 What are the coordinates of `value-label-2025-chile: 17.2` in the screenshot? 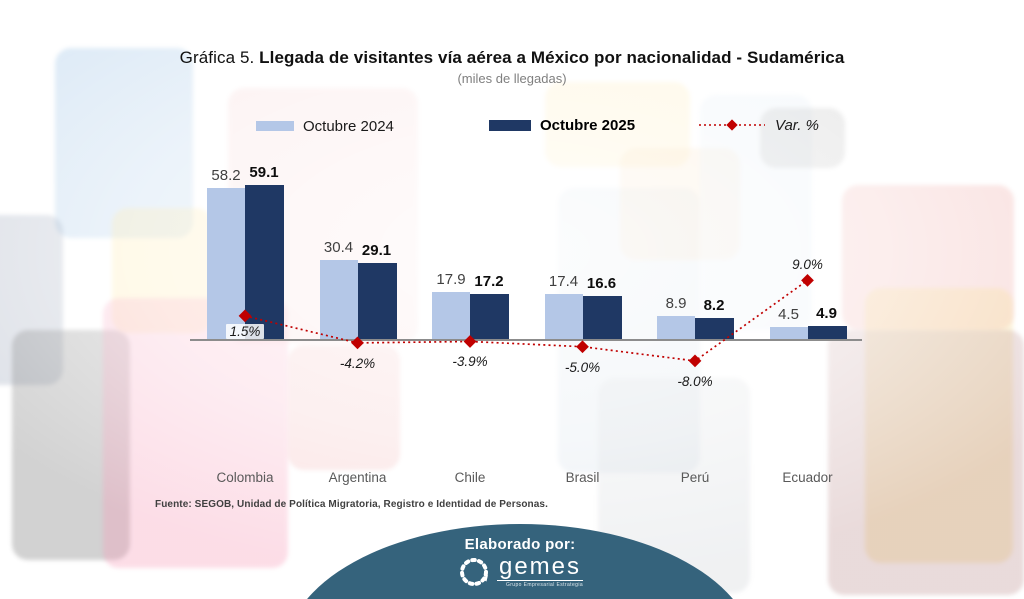 It's located at (489, 282).